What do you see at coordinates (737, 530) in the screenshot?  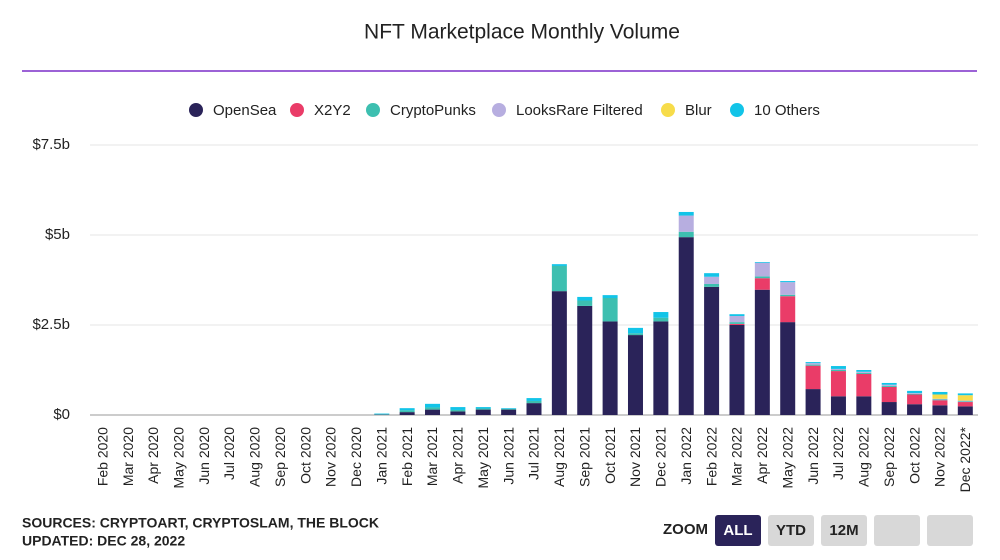 I see `zoom-button-label: ALL` at bounding box center [737, 530].